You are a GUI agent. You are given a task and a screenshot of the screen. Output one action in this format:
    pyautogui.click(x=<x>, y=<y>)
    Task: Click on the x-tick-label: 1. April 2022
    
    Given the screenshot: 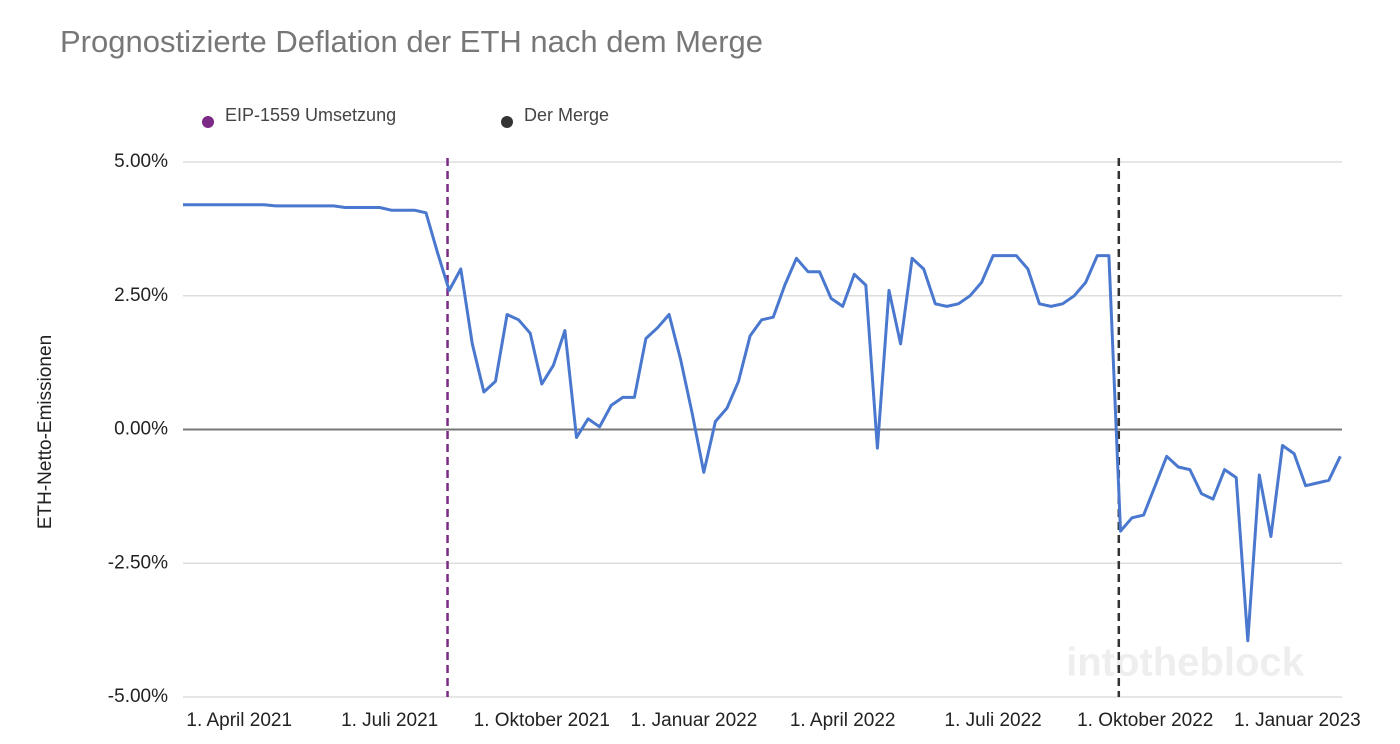 What is the action you would take?
    pyautogui.click(x=843, y=720)
    